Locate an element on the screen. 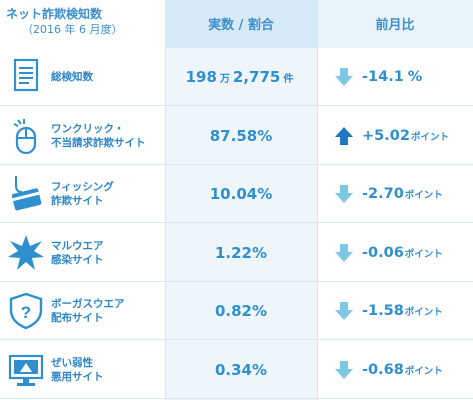  category-label: ワンクリック・ 不当請求詐欺サイト is located at coordinates (98, 136).